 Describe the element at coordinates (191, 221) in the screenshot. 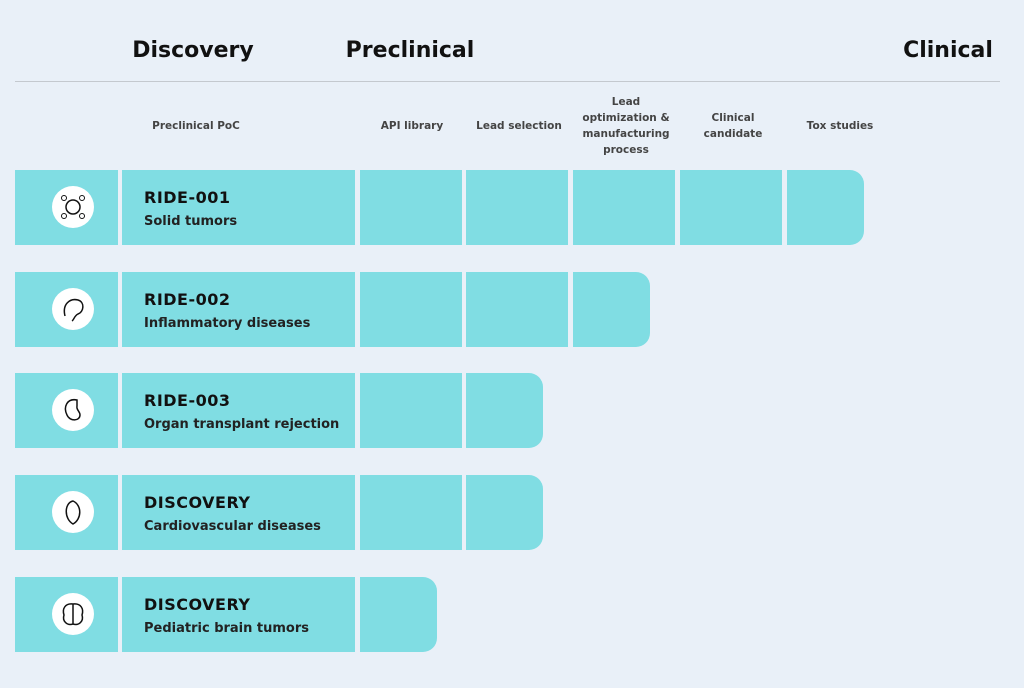

I see `program-indication: Solid tumors` at that location.